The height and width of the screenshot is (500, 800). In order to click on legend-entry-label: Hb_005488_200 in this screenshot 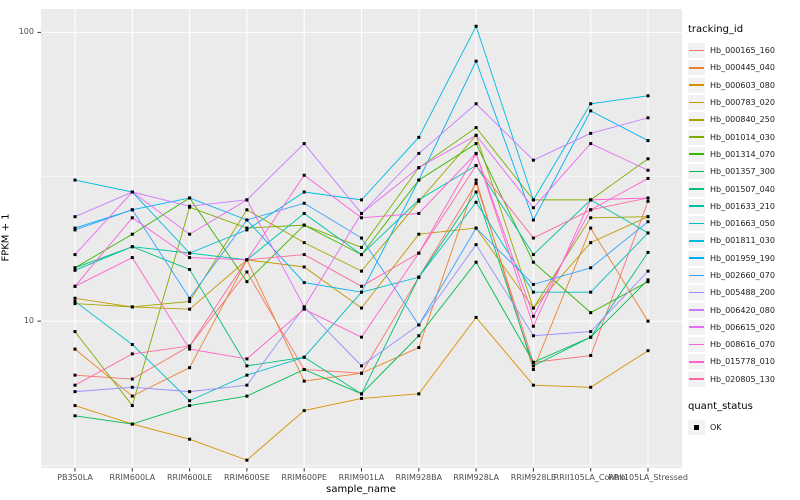, I will do `click(742, 293)`.